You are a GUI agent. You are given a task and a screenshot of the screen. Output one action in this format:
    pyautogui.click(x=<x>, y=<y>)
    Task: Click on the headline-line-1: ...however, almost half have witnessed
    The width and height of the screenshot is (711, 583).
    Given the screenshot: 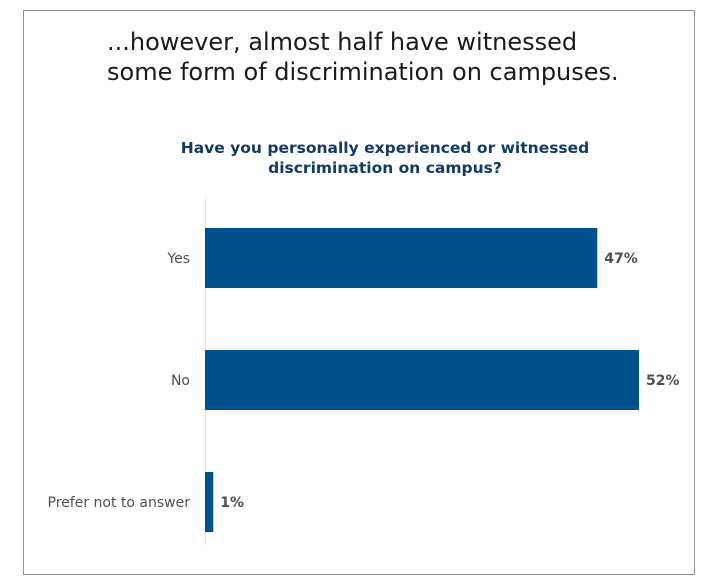 What is the action you would take?
    pyautogui.click(x=342, y=42)
    